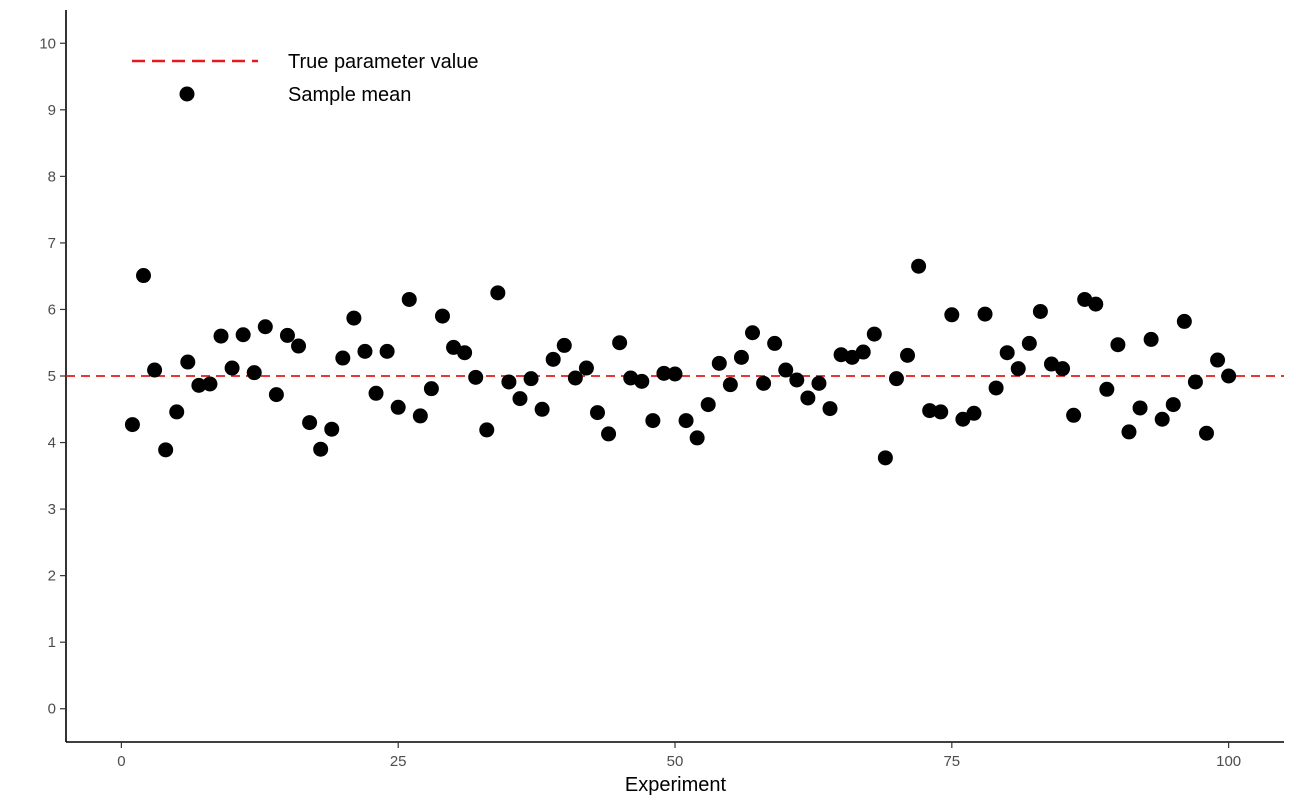  Describe the element at coordinates (52, 243) in the screenshot. I see `y-tick-label: 7` at that location.